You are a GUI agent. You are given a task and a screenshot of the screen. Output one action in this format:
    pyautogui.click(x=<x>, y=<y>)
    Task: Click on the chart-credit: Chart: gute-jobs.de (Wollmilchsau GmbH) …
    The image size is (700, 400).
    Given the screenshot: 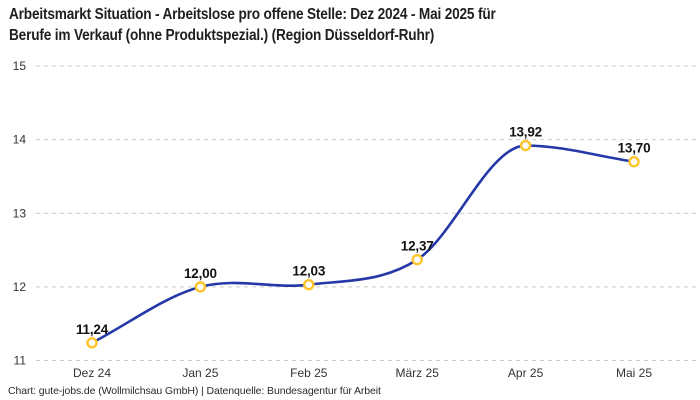 What is the action you would take?
    pyautogui.click(x=194, y=391)
    